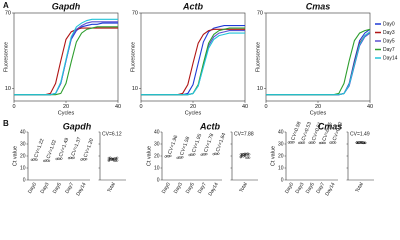 This screenshot has width=400, height=240. I want to click on legend-label: Day0, so click(389, 24).